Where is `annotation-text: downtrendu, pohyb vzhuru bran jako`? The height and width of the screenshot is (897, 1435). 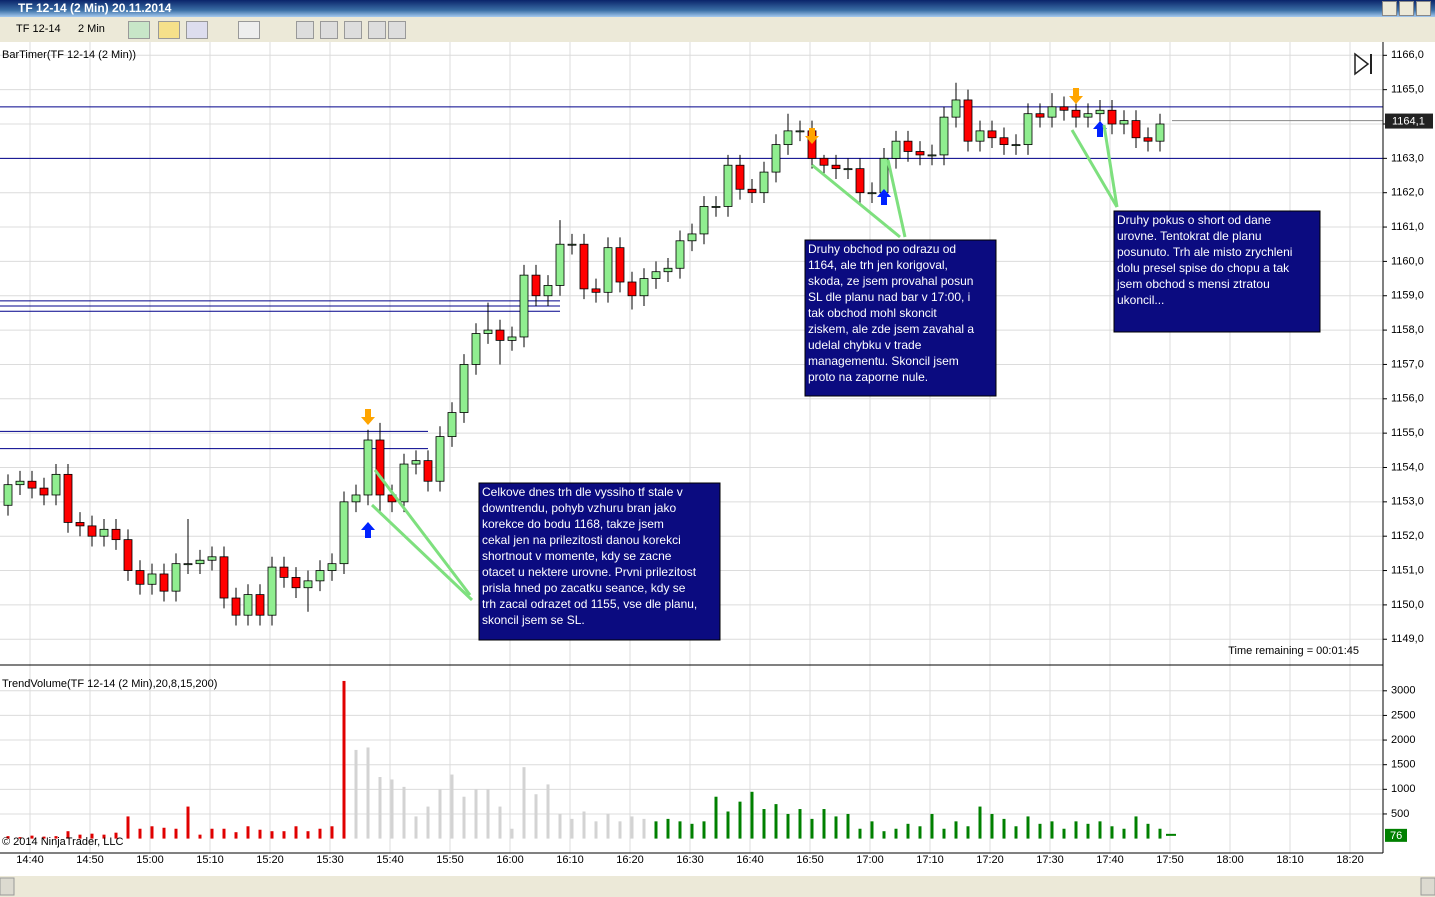 annotation-text: downtrendu, pohyb vzhuru bran jako is located at coordinates (579, 508).